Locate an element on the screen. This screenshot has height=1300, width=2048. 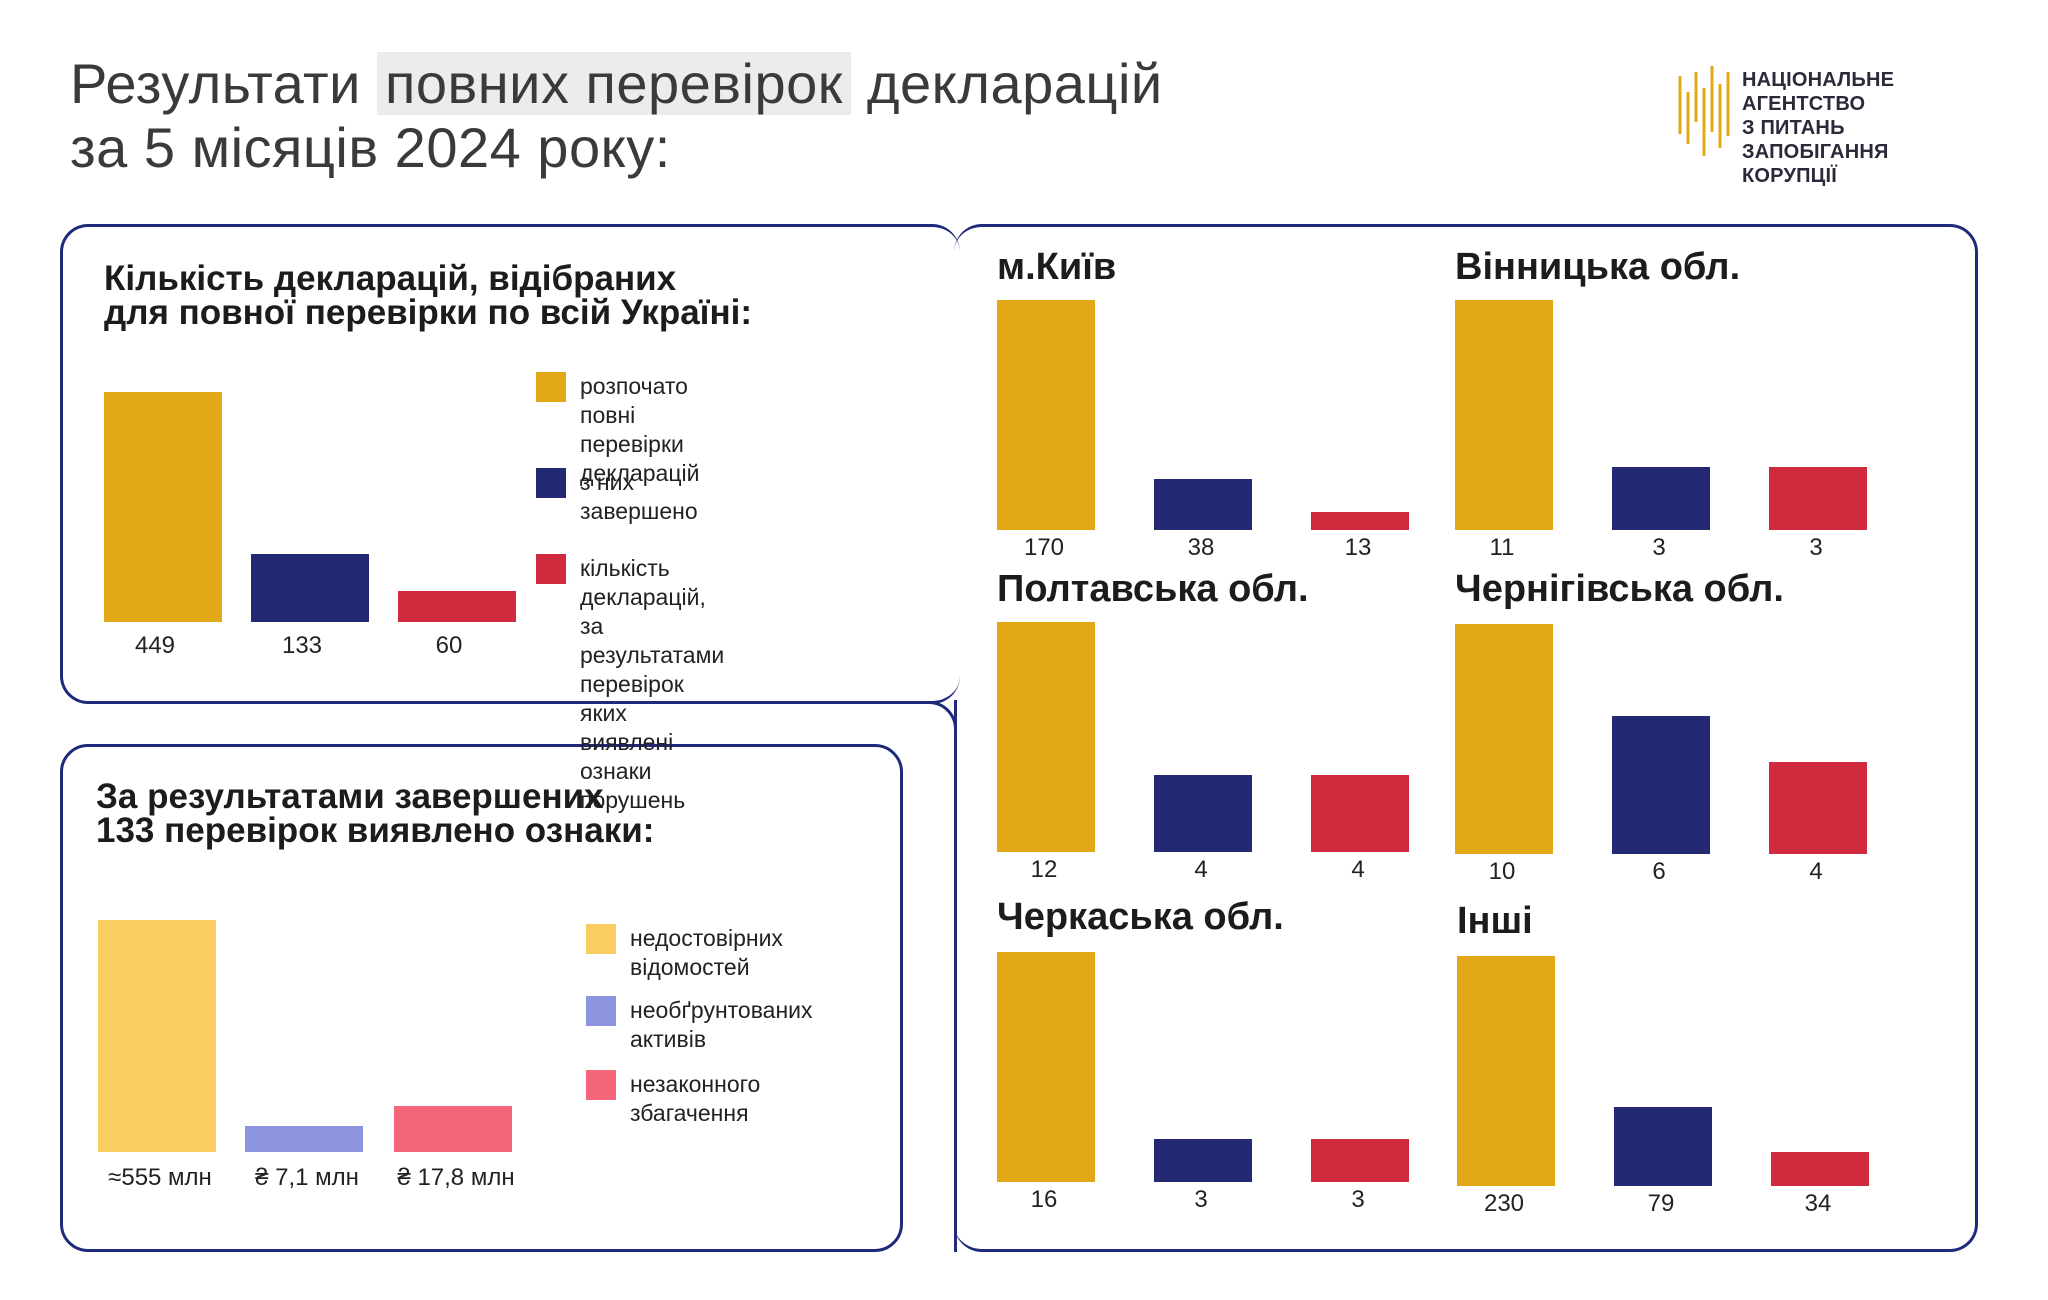
legend-violations-line1: кількість декларацій, за is located at coordinates (643, 597).